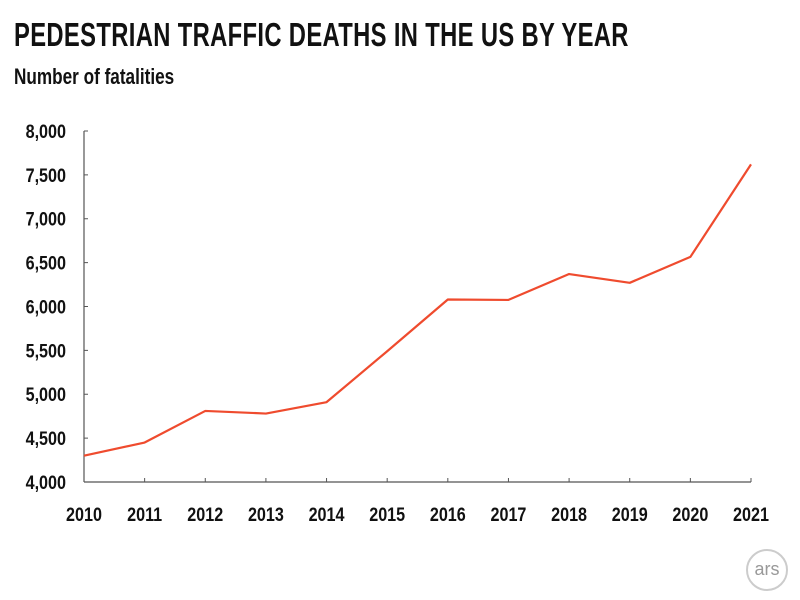  Describe the element at coordinates (751, 515) in the screenshot. I see `x-tick-label: 2021` at that location.